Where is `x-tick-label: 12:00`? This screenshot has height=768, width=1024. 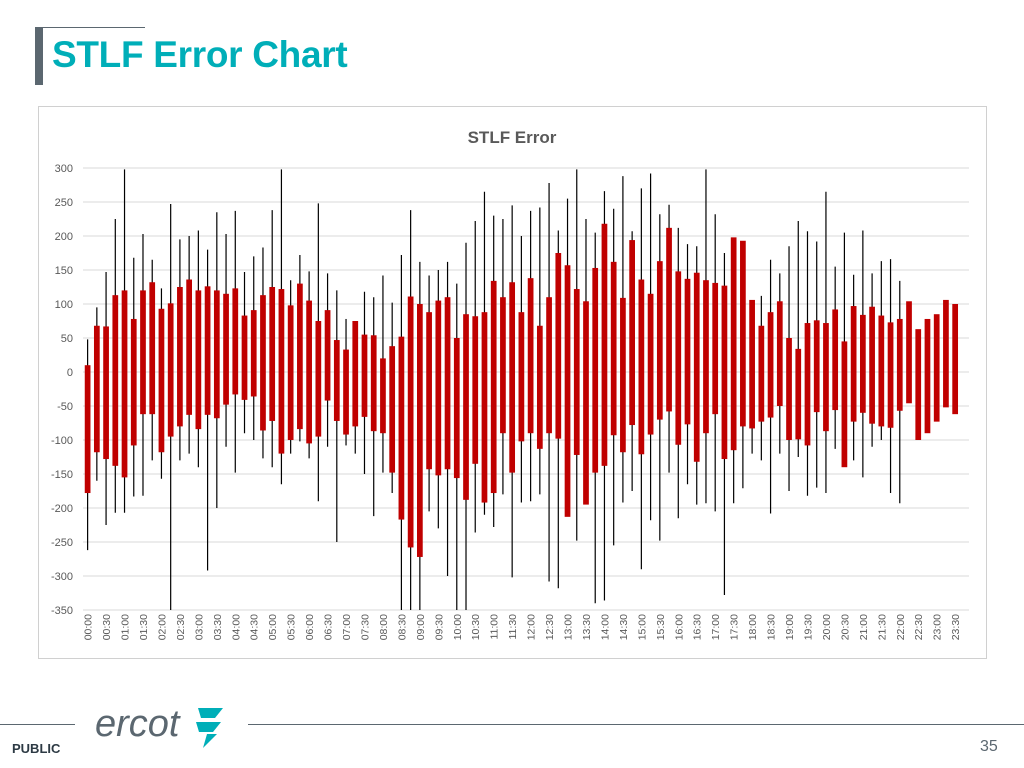
x-tick-label: 12:00 is located at coordinates (532, 627).